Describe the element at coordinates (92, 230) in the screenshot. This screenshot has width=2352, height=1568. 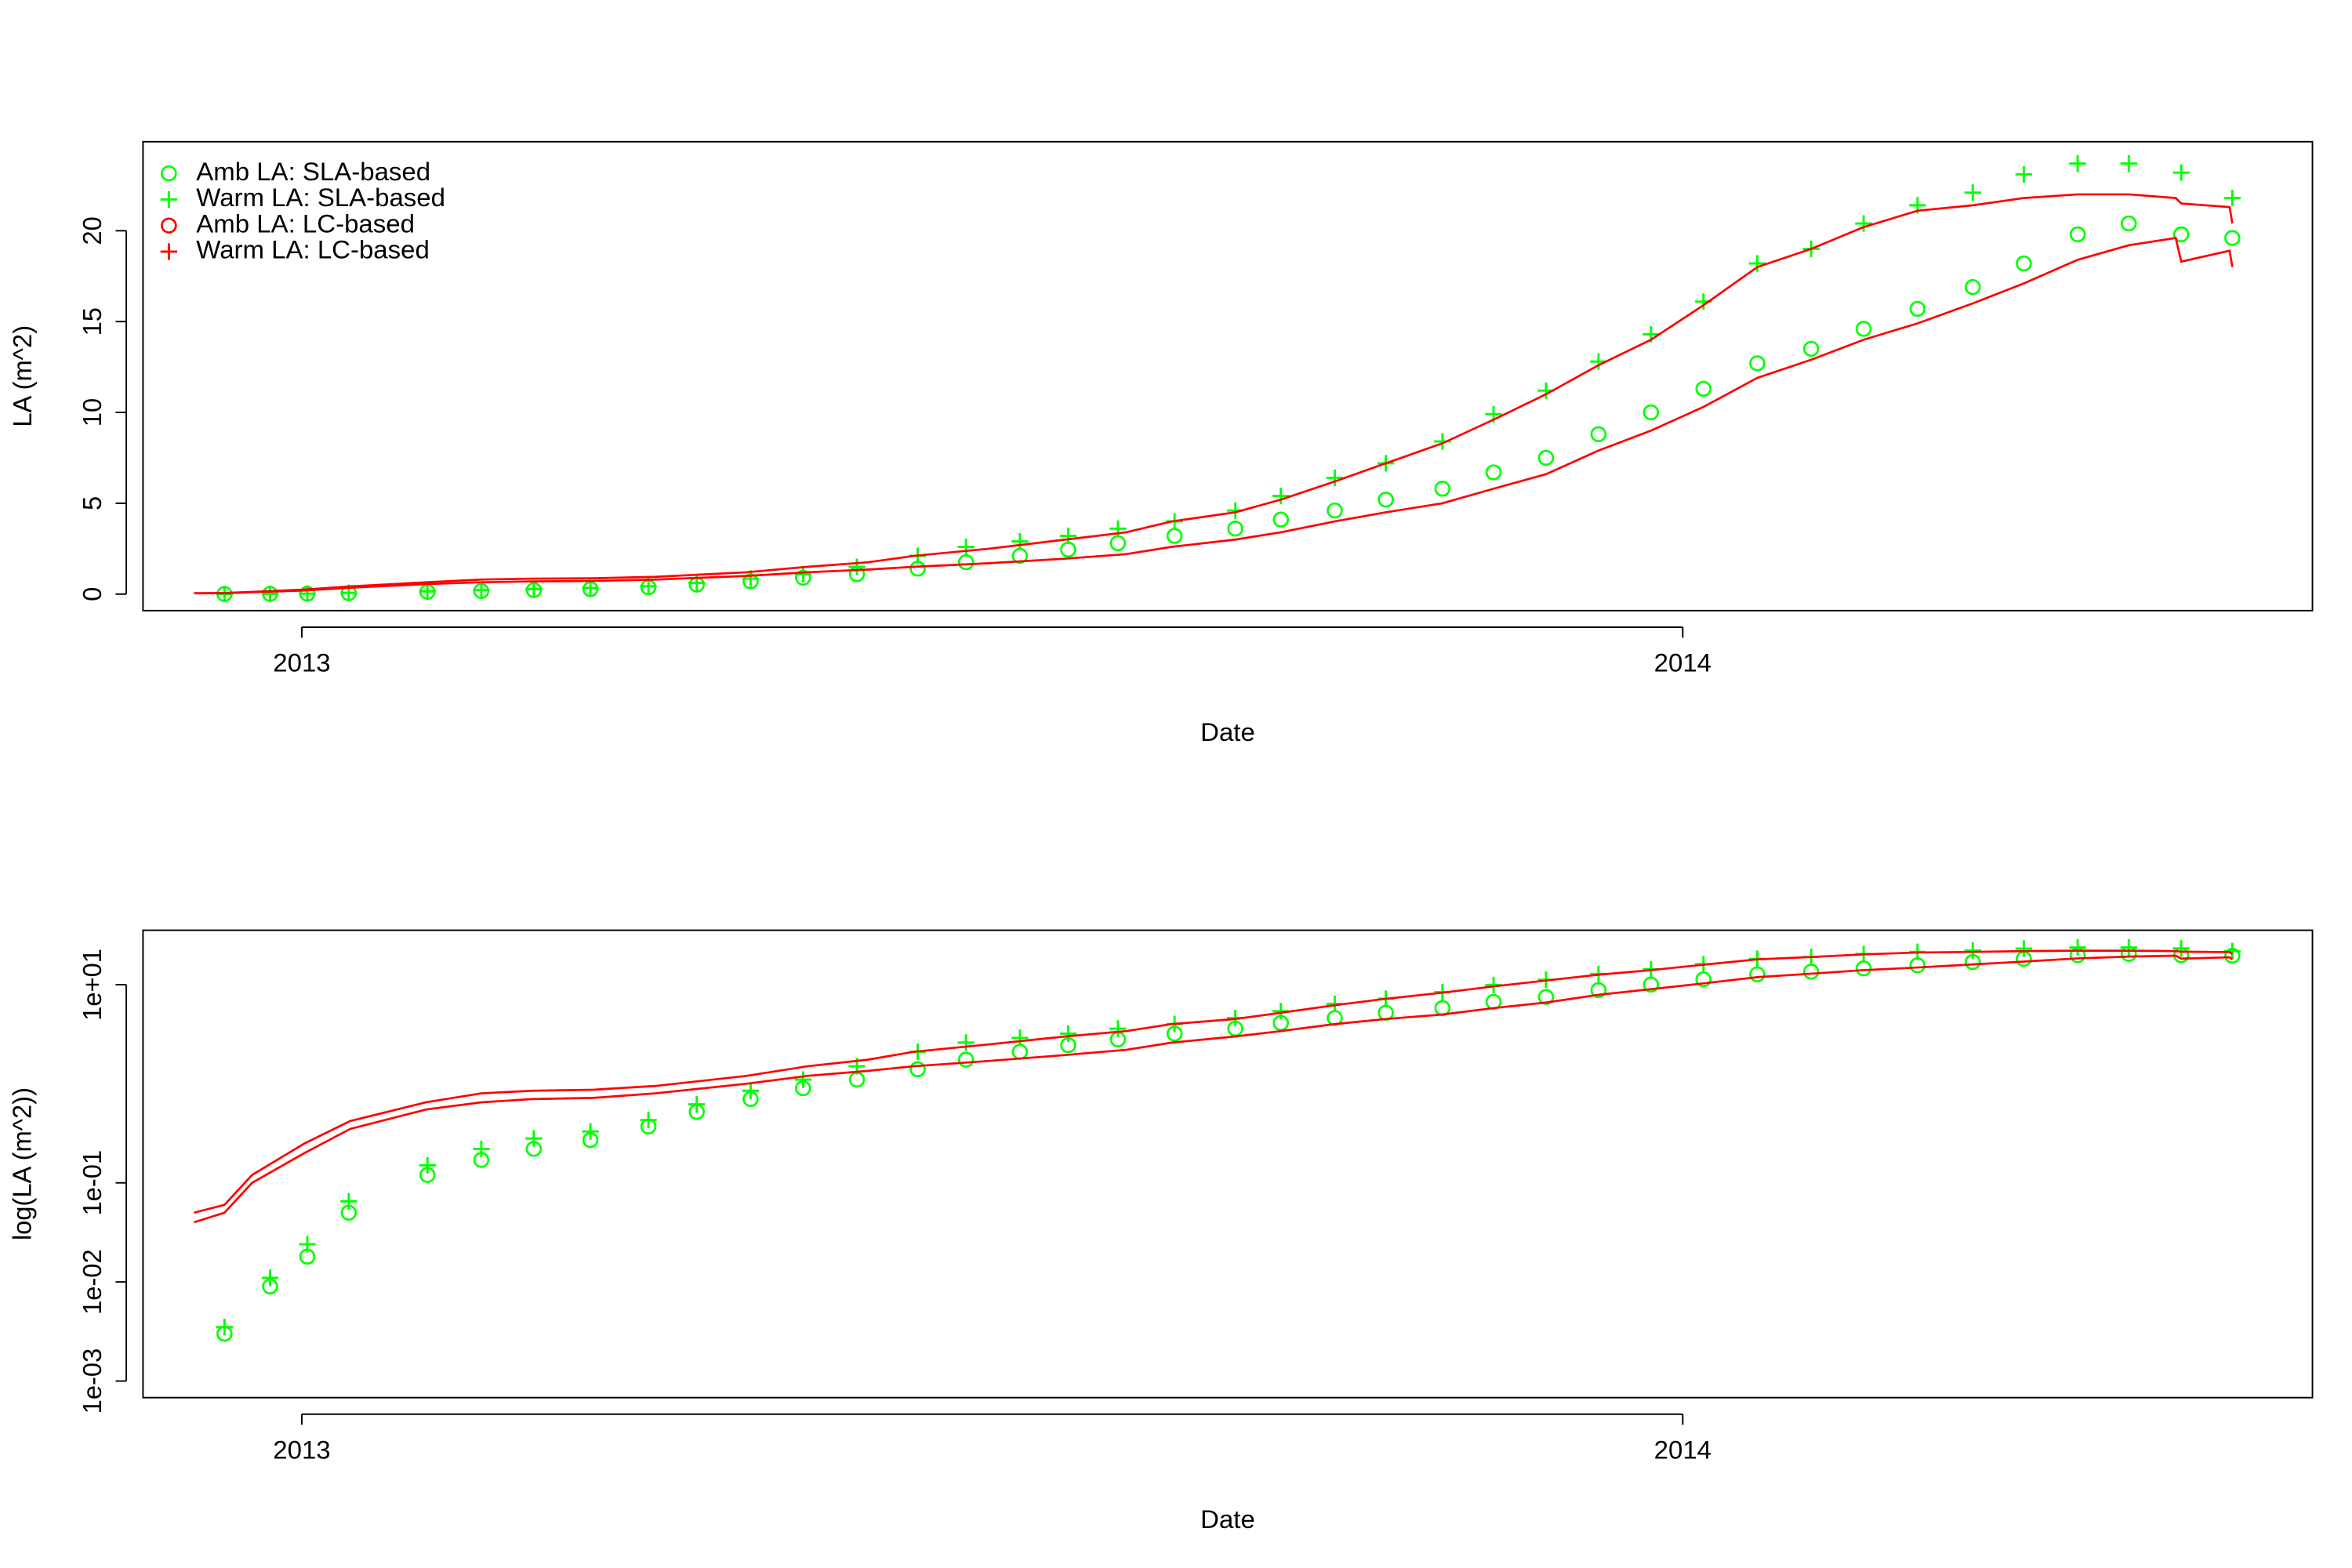
I see `y-tick-label: 20` at that location.